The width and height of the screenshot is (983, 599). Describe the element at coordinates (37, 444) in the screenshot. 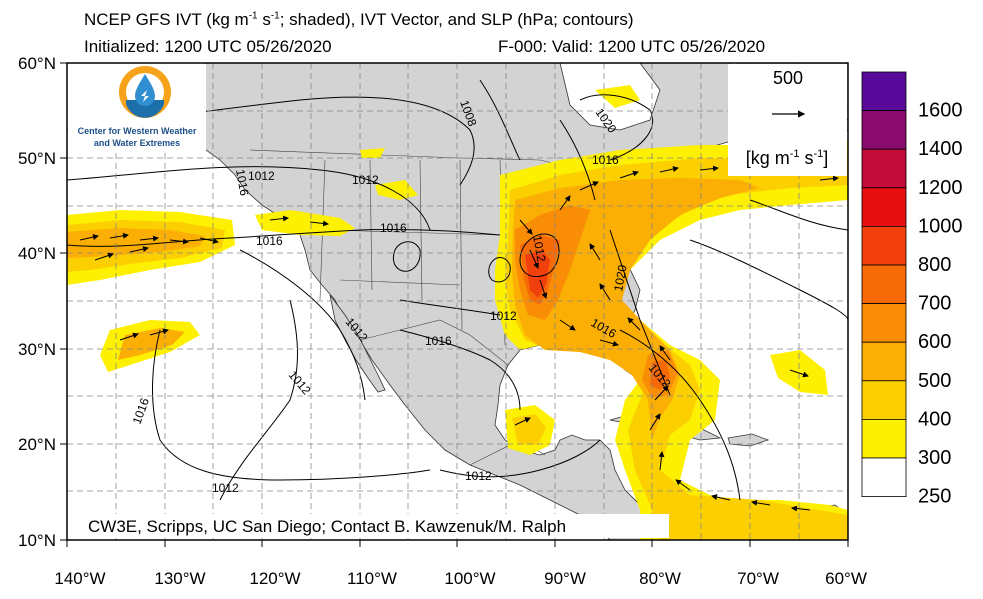

I see `lat-label: 20°N` at that location.